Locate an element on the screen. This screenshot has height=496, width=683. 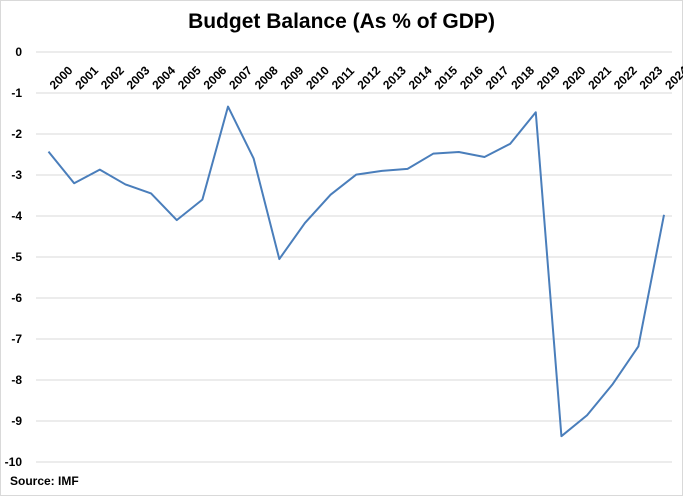
y-tick-label: -9 is located at coordinates (16, 421).